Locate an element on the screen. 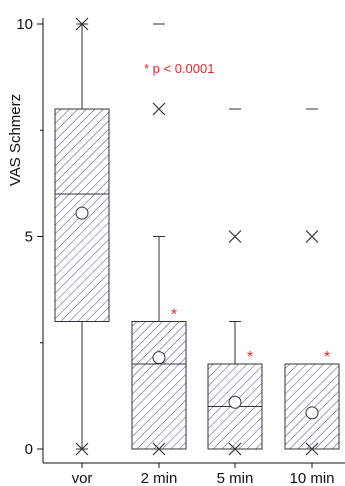 The width and height of the screenshot is (345, 486). x-tick-label: 5 min is located at coordinates (235, 478).